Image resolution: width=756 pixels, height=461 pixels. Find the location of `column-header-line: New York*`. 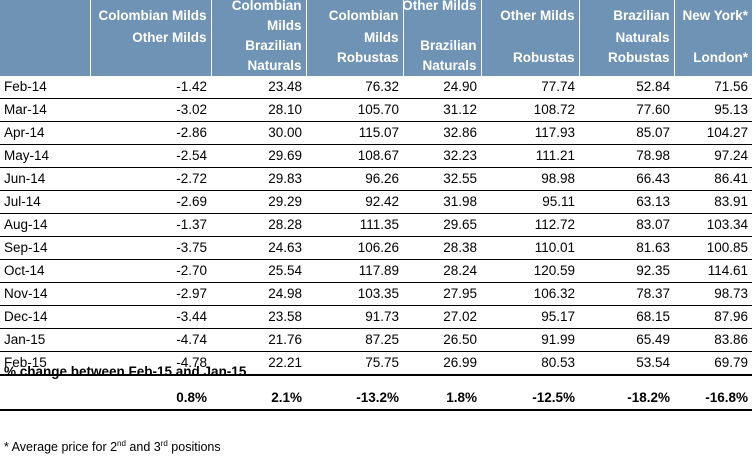

column-header-line: New York* is located at coordinates (715, 15).